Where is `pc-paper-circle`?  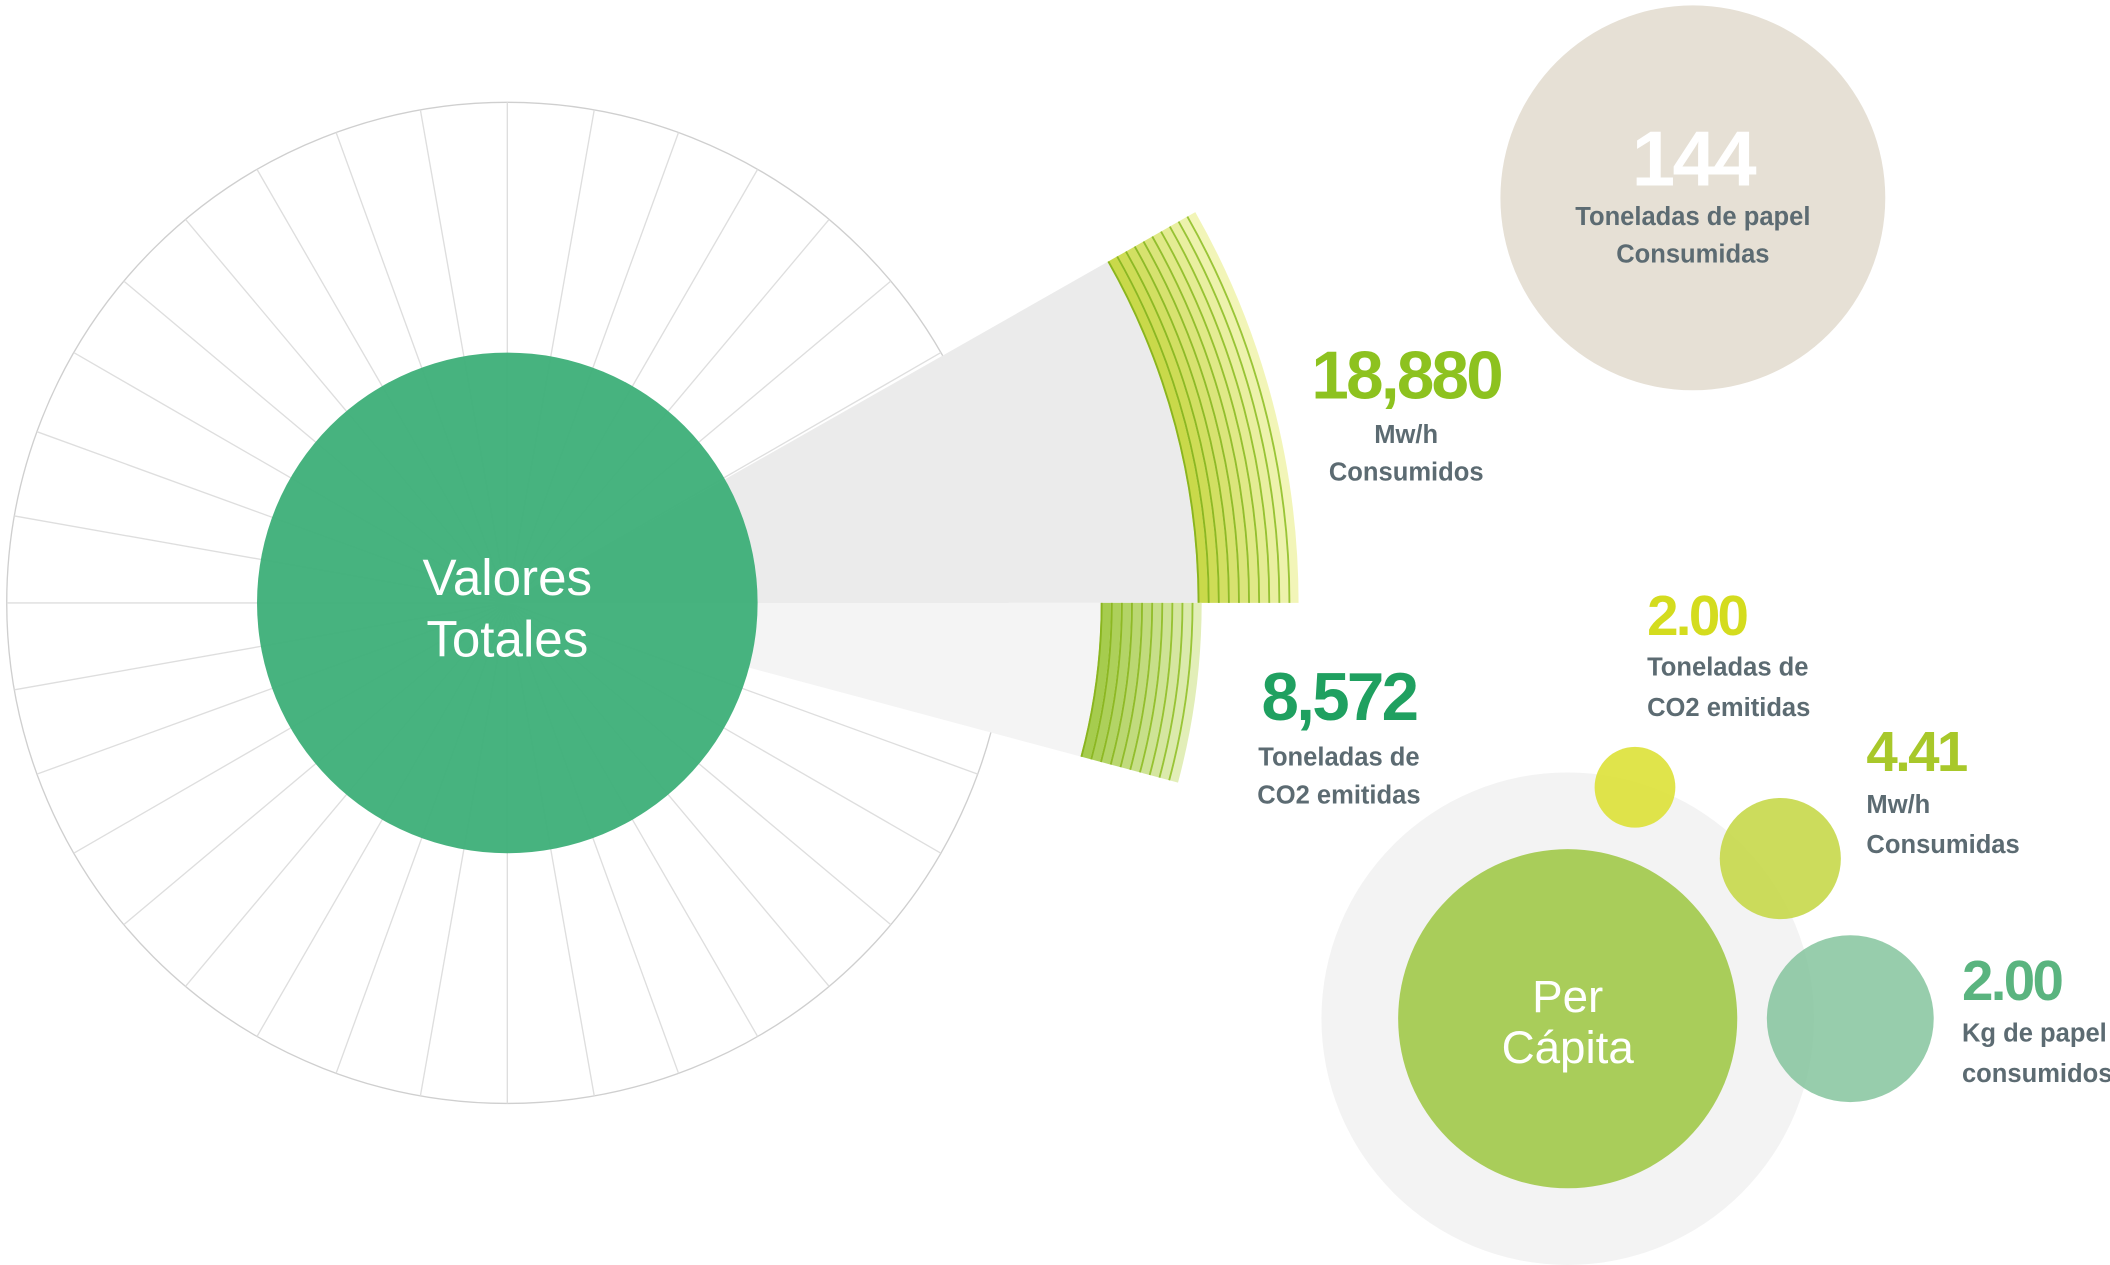
pc-paper-circle is located at coordinates (1850, 1019).